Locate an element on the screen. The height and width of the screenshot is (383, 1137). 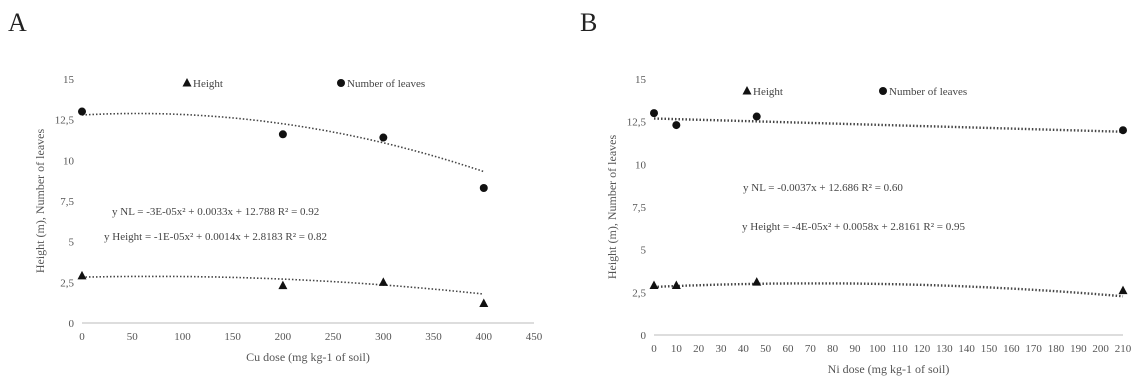
x-tick-label: 60 is located at coordinates (789, 349).